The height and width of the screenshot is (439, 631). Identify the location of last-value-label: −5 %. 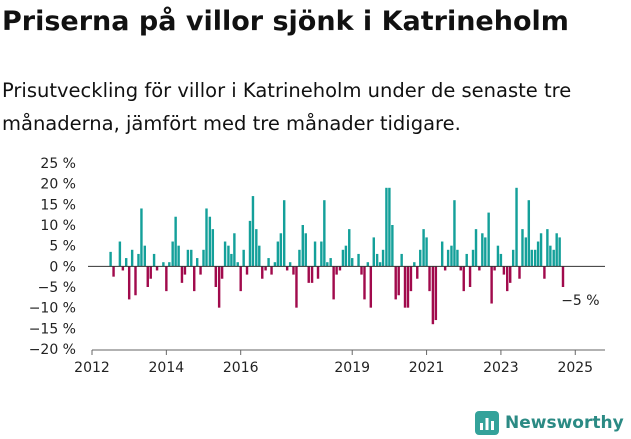
(580, 301).